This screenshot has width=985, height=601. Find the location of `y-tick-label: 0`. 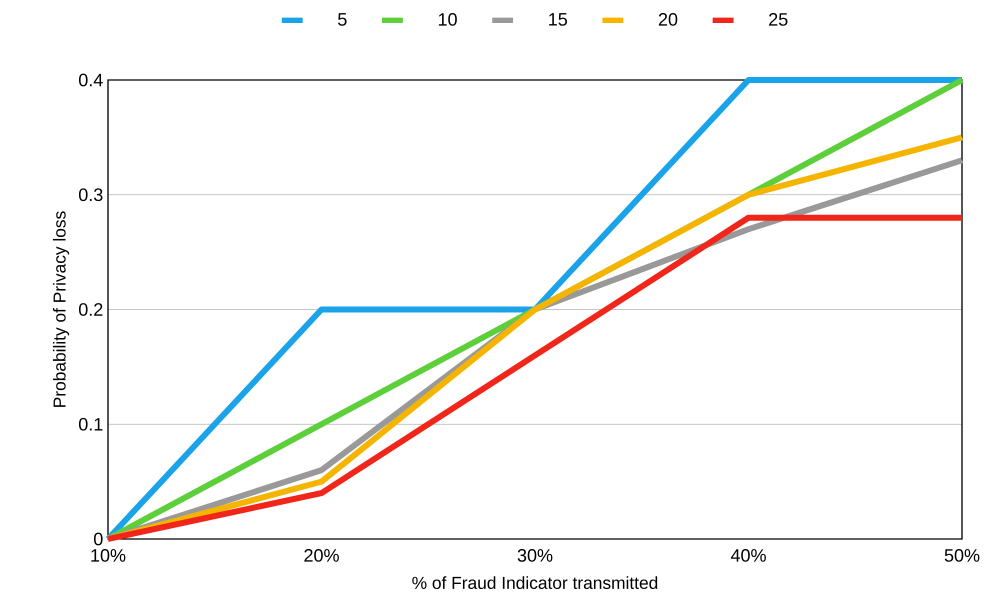

y-tick-label: 0 is located at coordinates (98, 539).